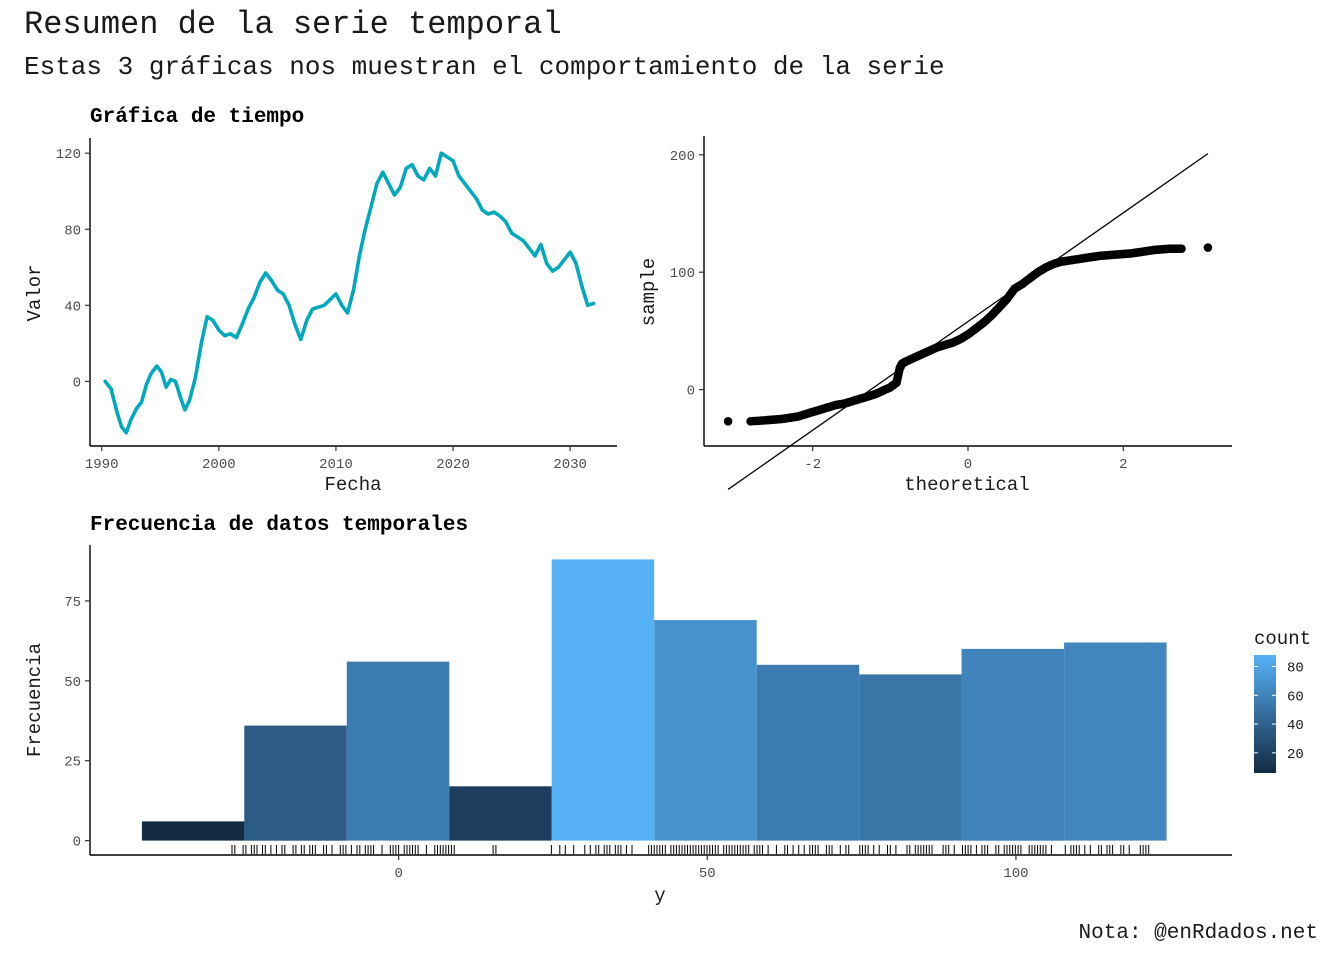 This screenshot has height=960, width=1344. What do you see at coordinates (1123, 465) in the screenshot?
I see `qq-x-tick-label: 2` at bounding box center [1123, 465].